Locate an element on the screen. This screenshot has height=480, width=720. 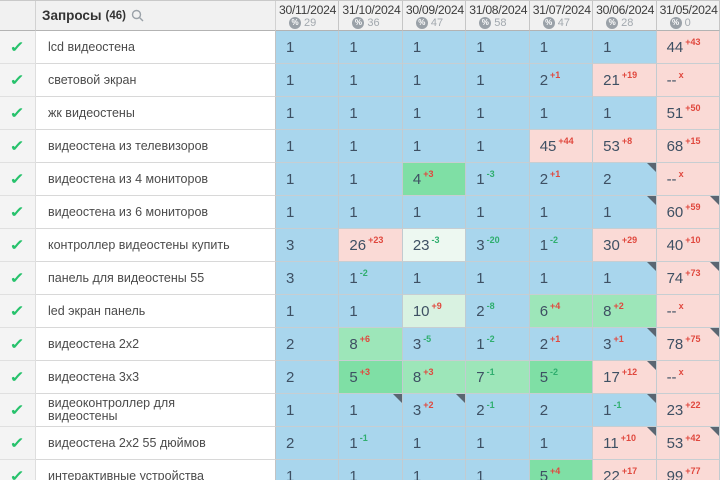
query-cell: видеостена из 4 мониторов is located at coordinates (156, 179).